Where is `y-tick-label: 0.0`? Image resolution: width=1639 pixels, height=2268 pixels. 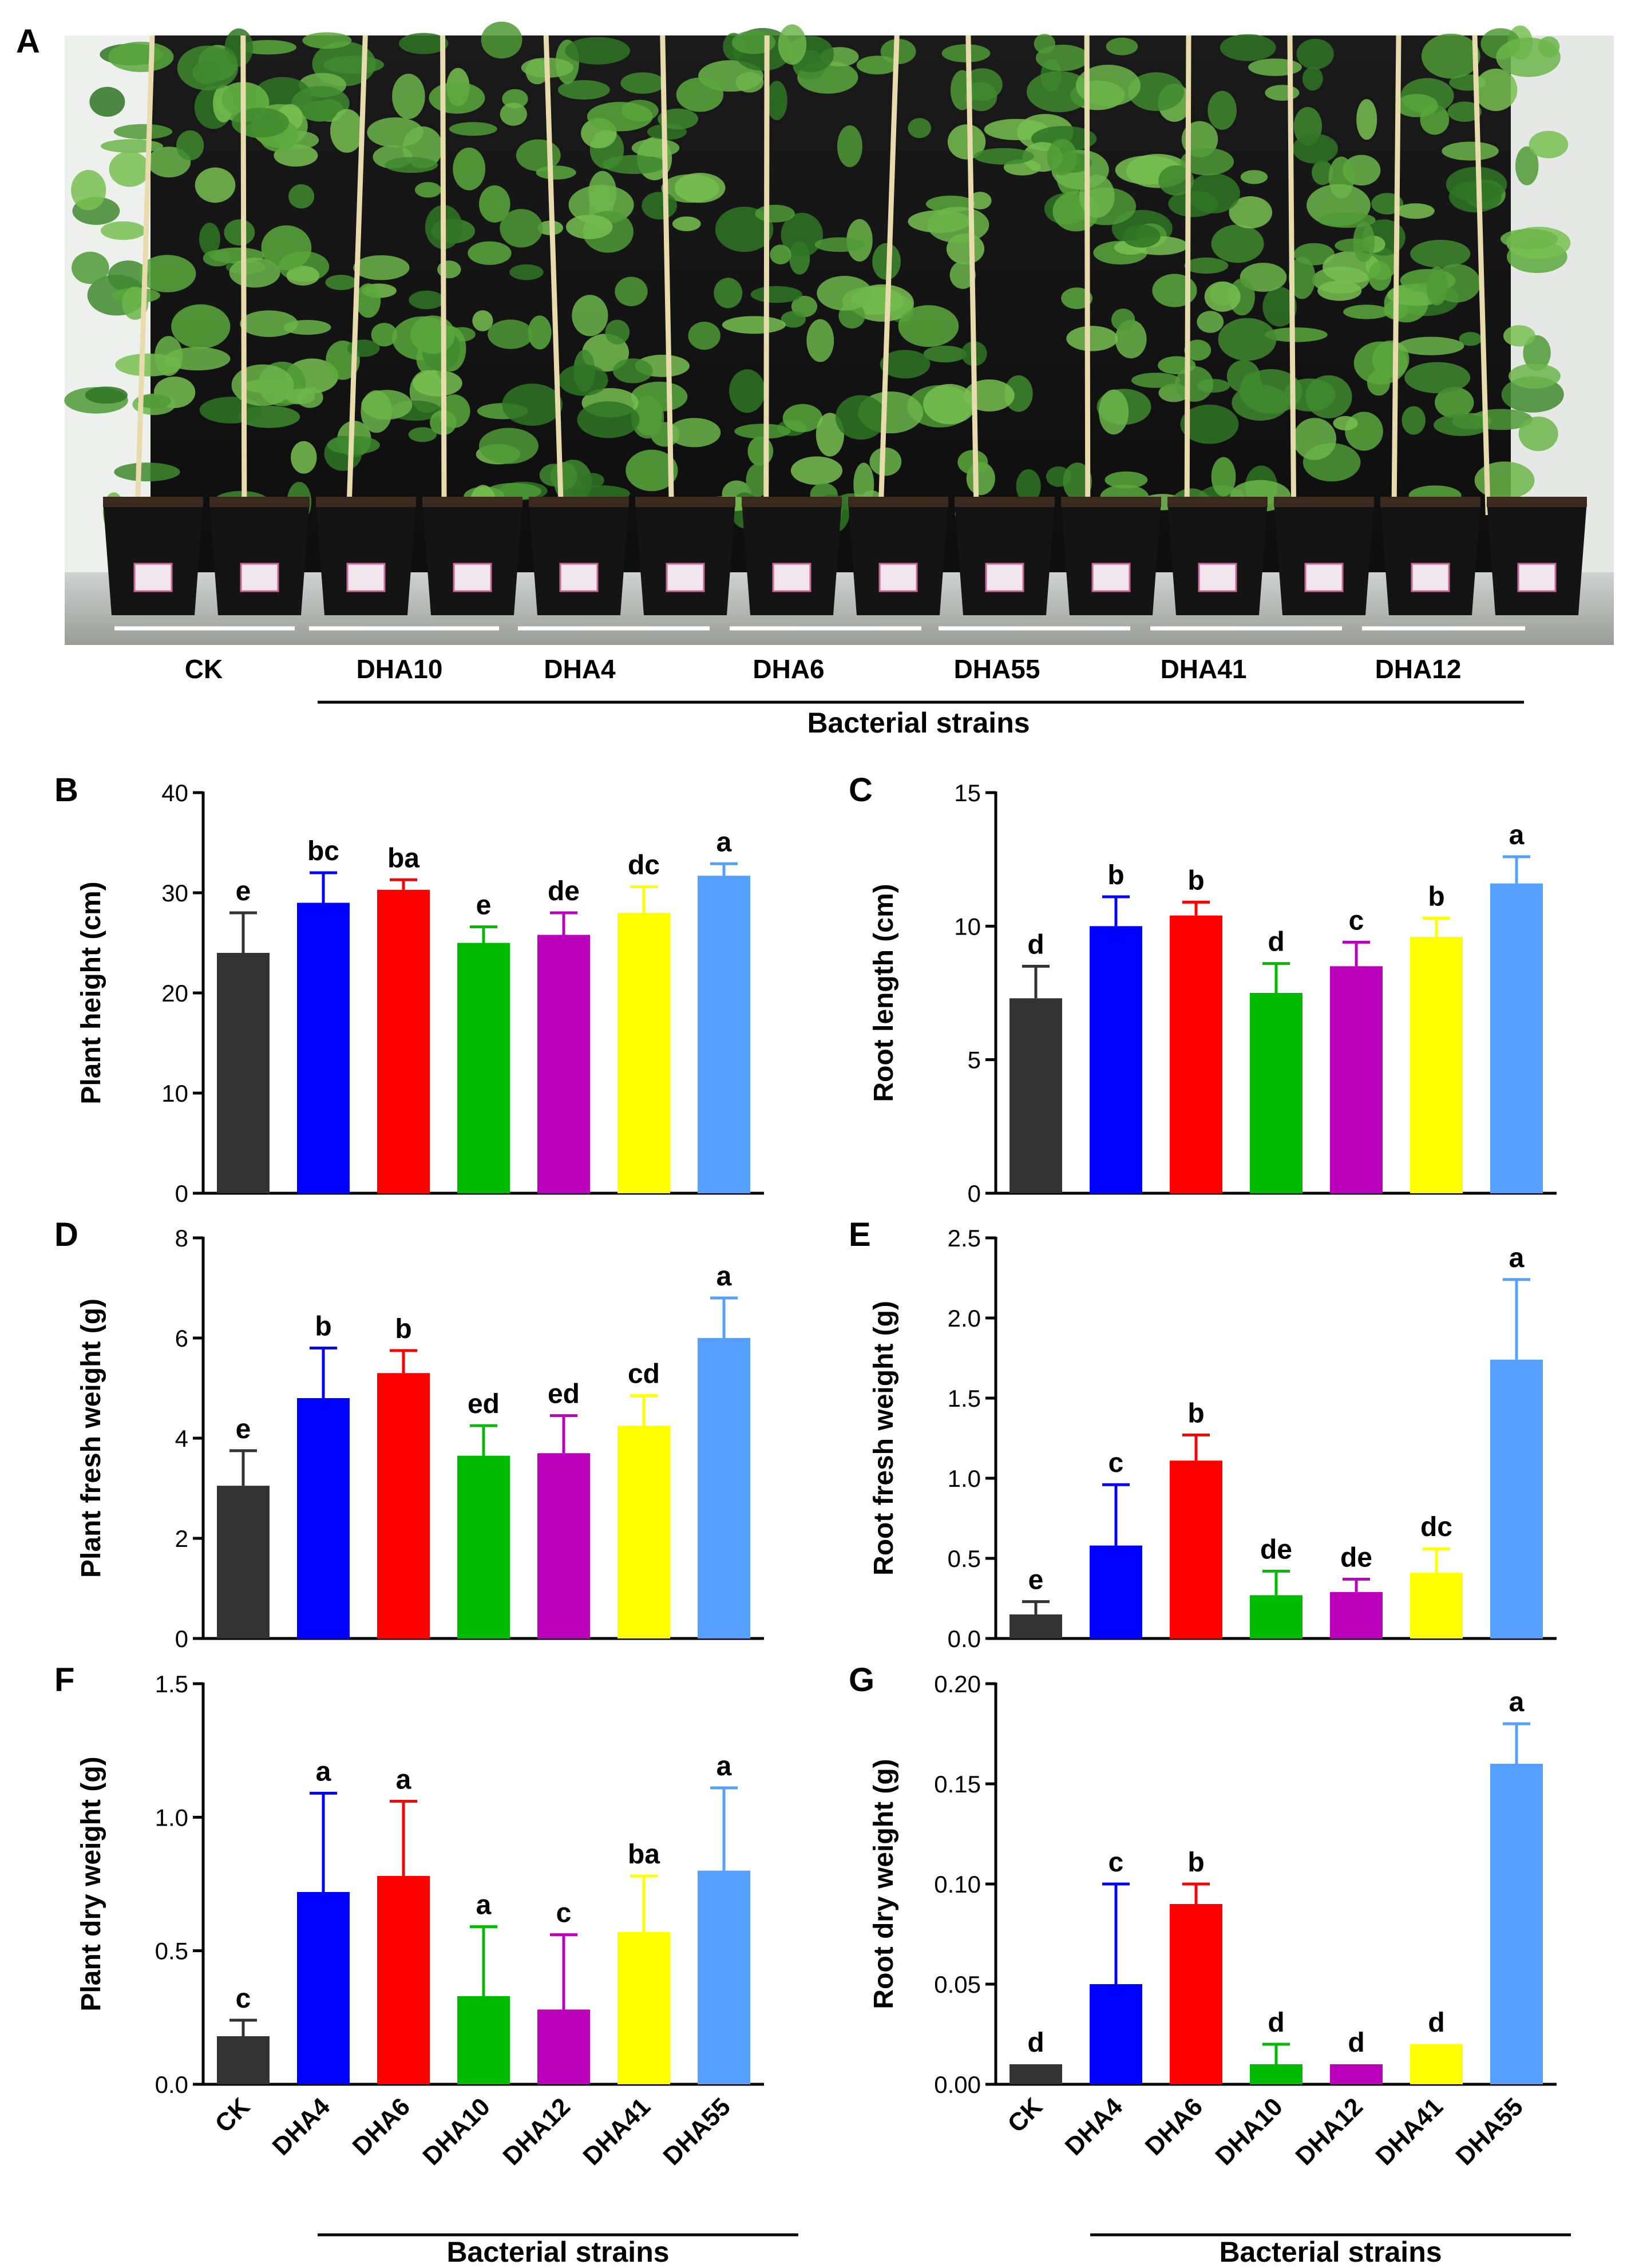 y-tick-label: 0.0 is located at coordinates (965, 1638).